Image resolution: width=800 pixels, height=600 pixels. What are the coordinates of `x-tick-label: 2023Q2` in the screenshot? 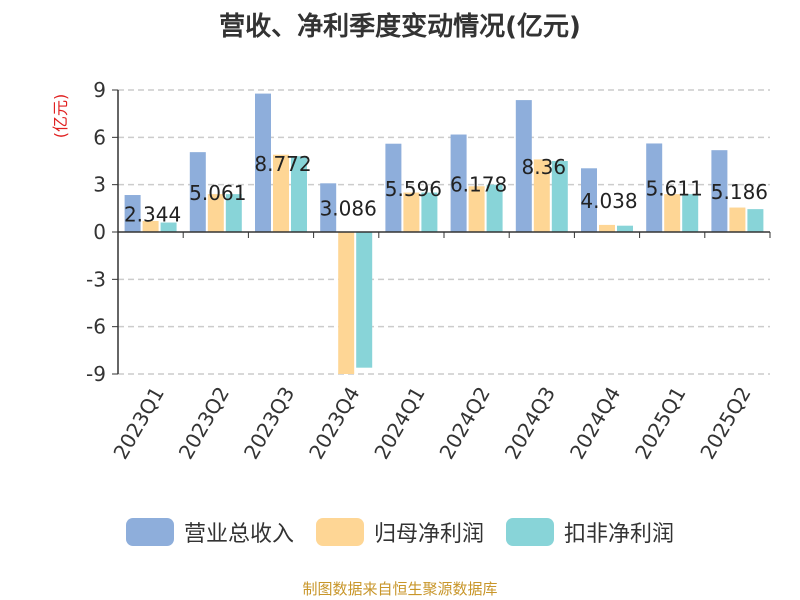 It's located at (204, 423).